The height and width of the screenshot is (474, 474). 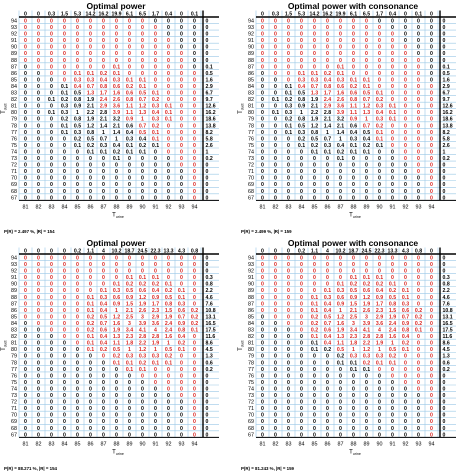 What do you see at coordinates (77, 126) in the screenshot?
I see `table-cell: 0.5` at bounding box center [77, 126].